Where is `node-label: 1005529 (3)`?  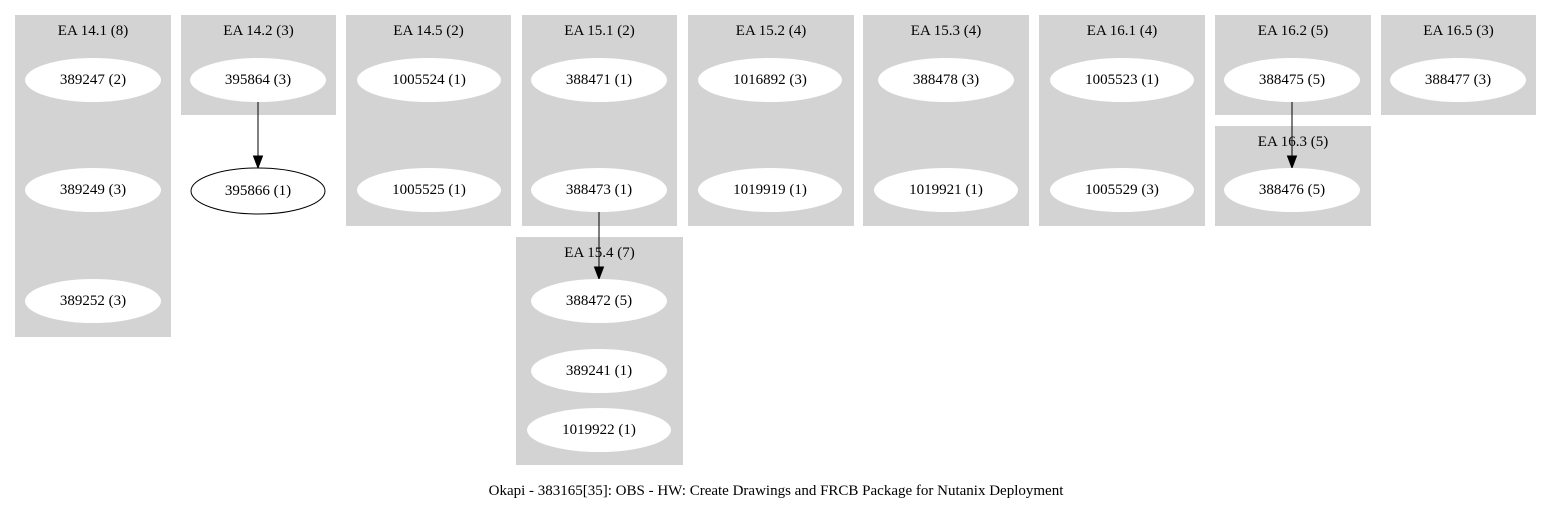
node-label: 1005529 (3) is located at coordinates (1122, 190).